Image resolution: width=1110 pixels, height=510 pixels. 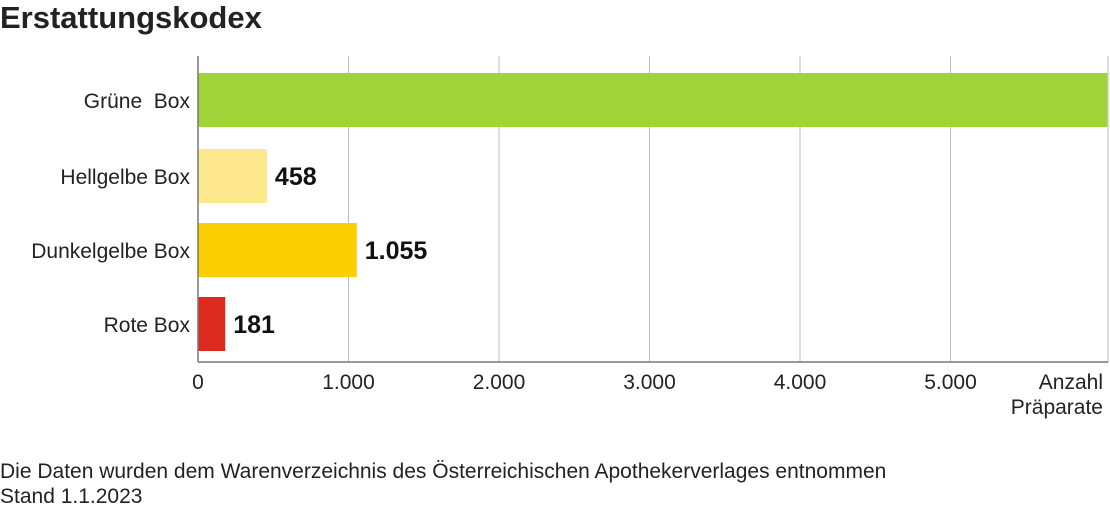 I want to click on x-tick-label: 1.000, so click(x=348, y=382).